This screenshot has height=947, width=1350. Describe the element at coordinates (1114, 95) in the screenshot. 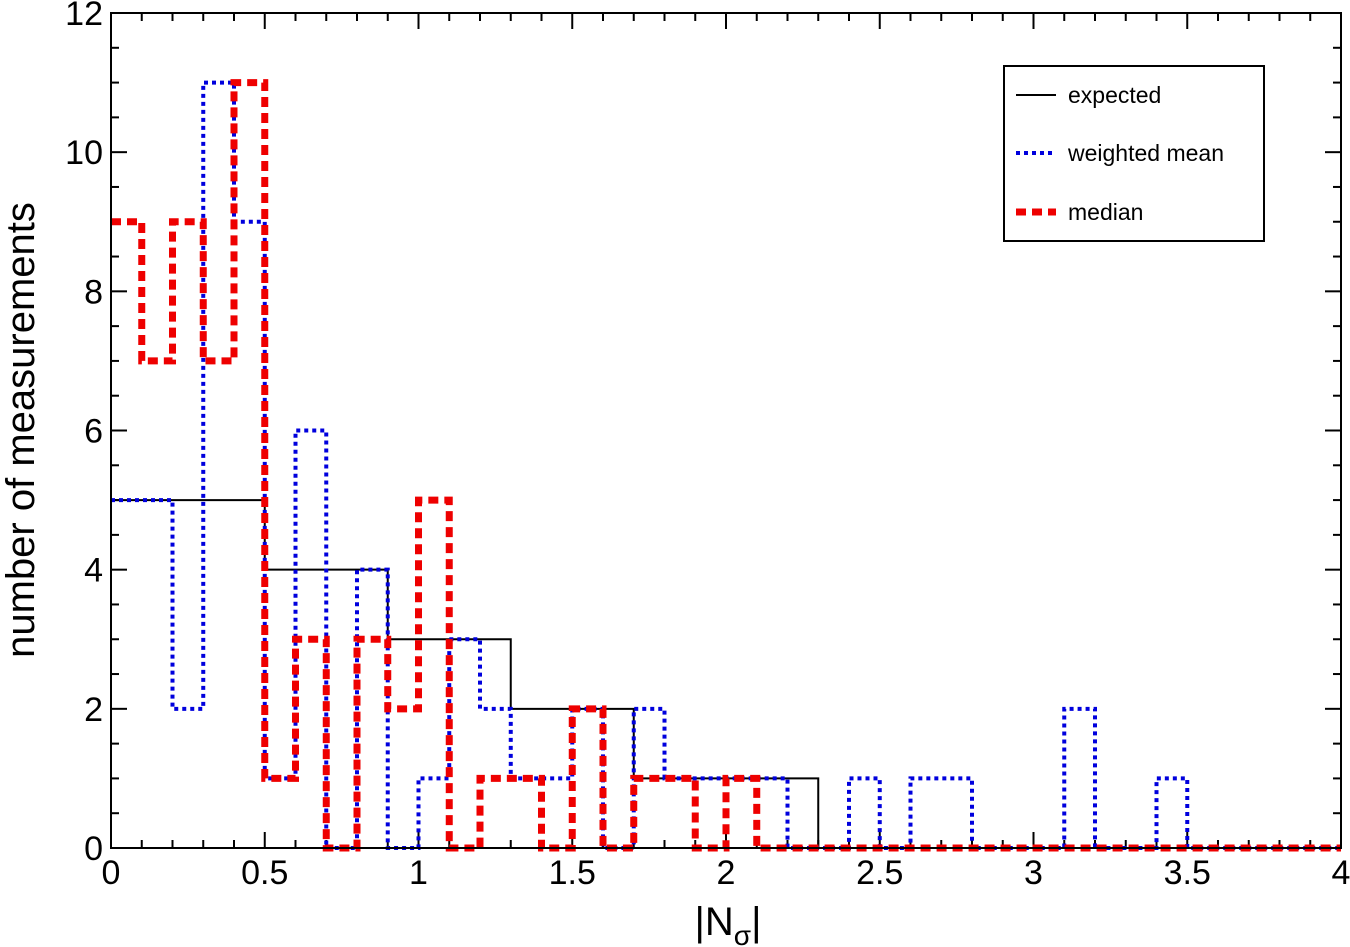

I see `legend-label-expected: expected` at that location.